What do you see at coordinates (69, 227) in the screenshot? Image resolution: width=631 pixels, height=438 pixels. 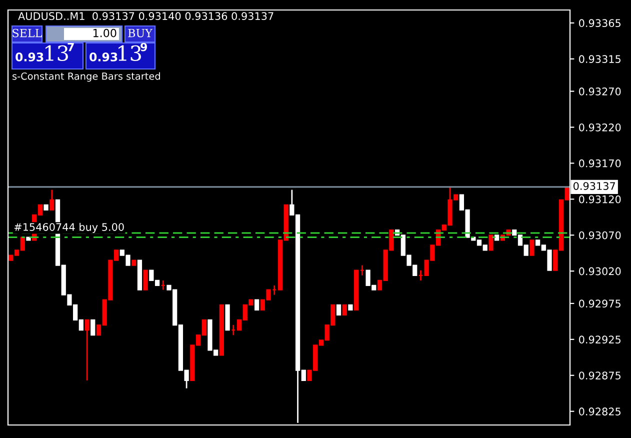 I see `ref-line-label: #15460744 buy 5.00` at bounding box center [69, 227].